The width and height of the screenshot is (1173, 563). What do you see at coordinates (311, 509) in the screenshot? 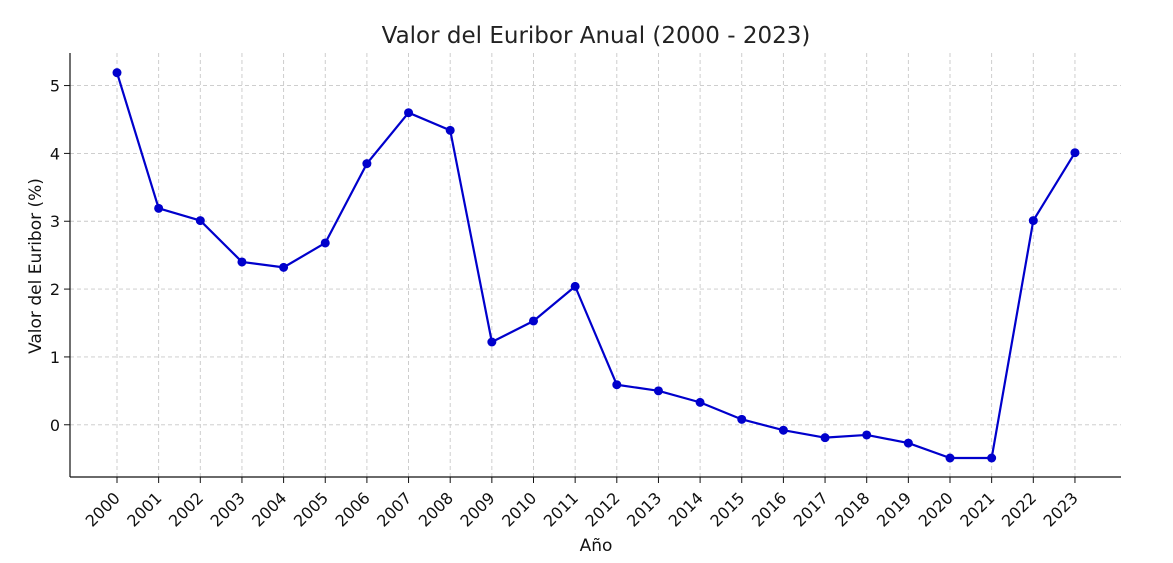
I see `x-tick-label: 2005` at bounding box center [311, 509].